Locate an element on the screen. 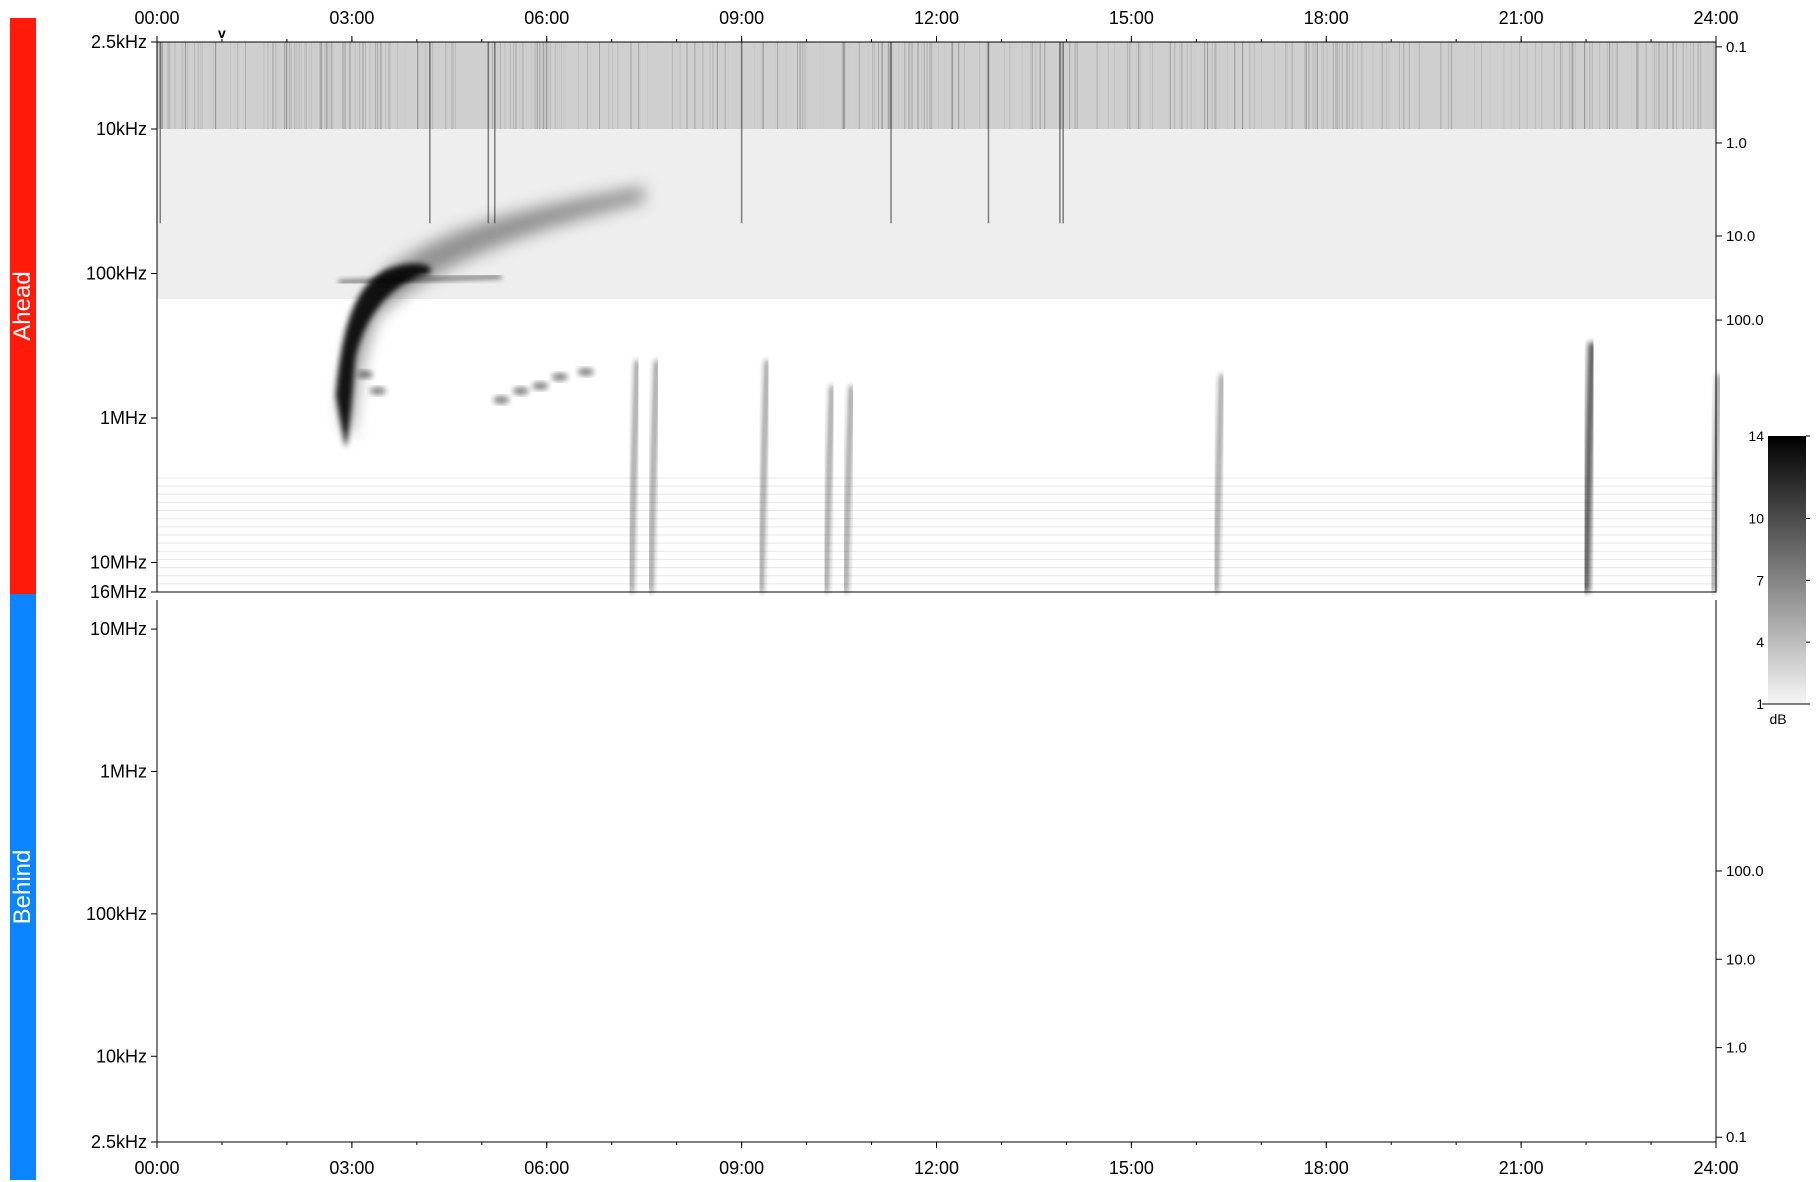 The width and height of the screenshot is (1816, 1182). behind-right-label: 10.0 is located at coordinates (1740, 959).